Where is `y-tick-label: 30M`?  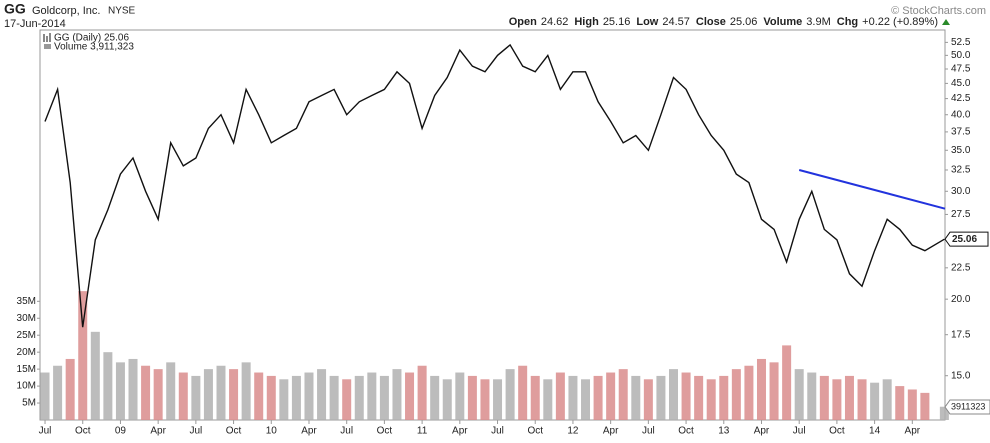 y-tick-label: 30M is located at coordinates (26, 318).